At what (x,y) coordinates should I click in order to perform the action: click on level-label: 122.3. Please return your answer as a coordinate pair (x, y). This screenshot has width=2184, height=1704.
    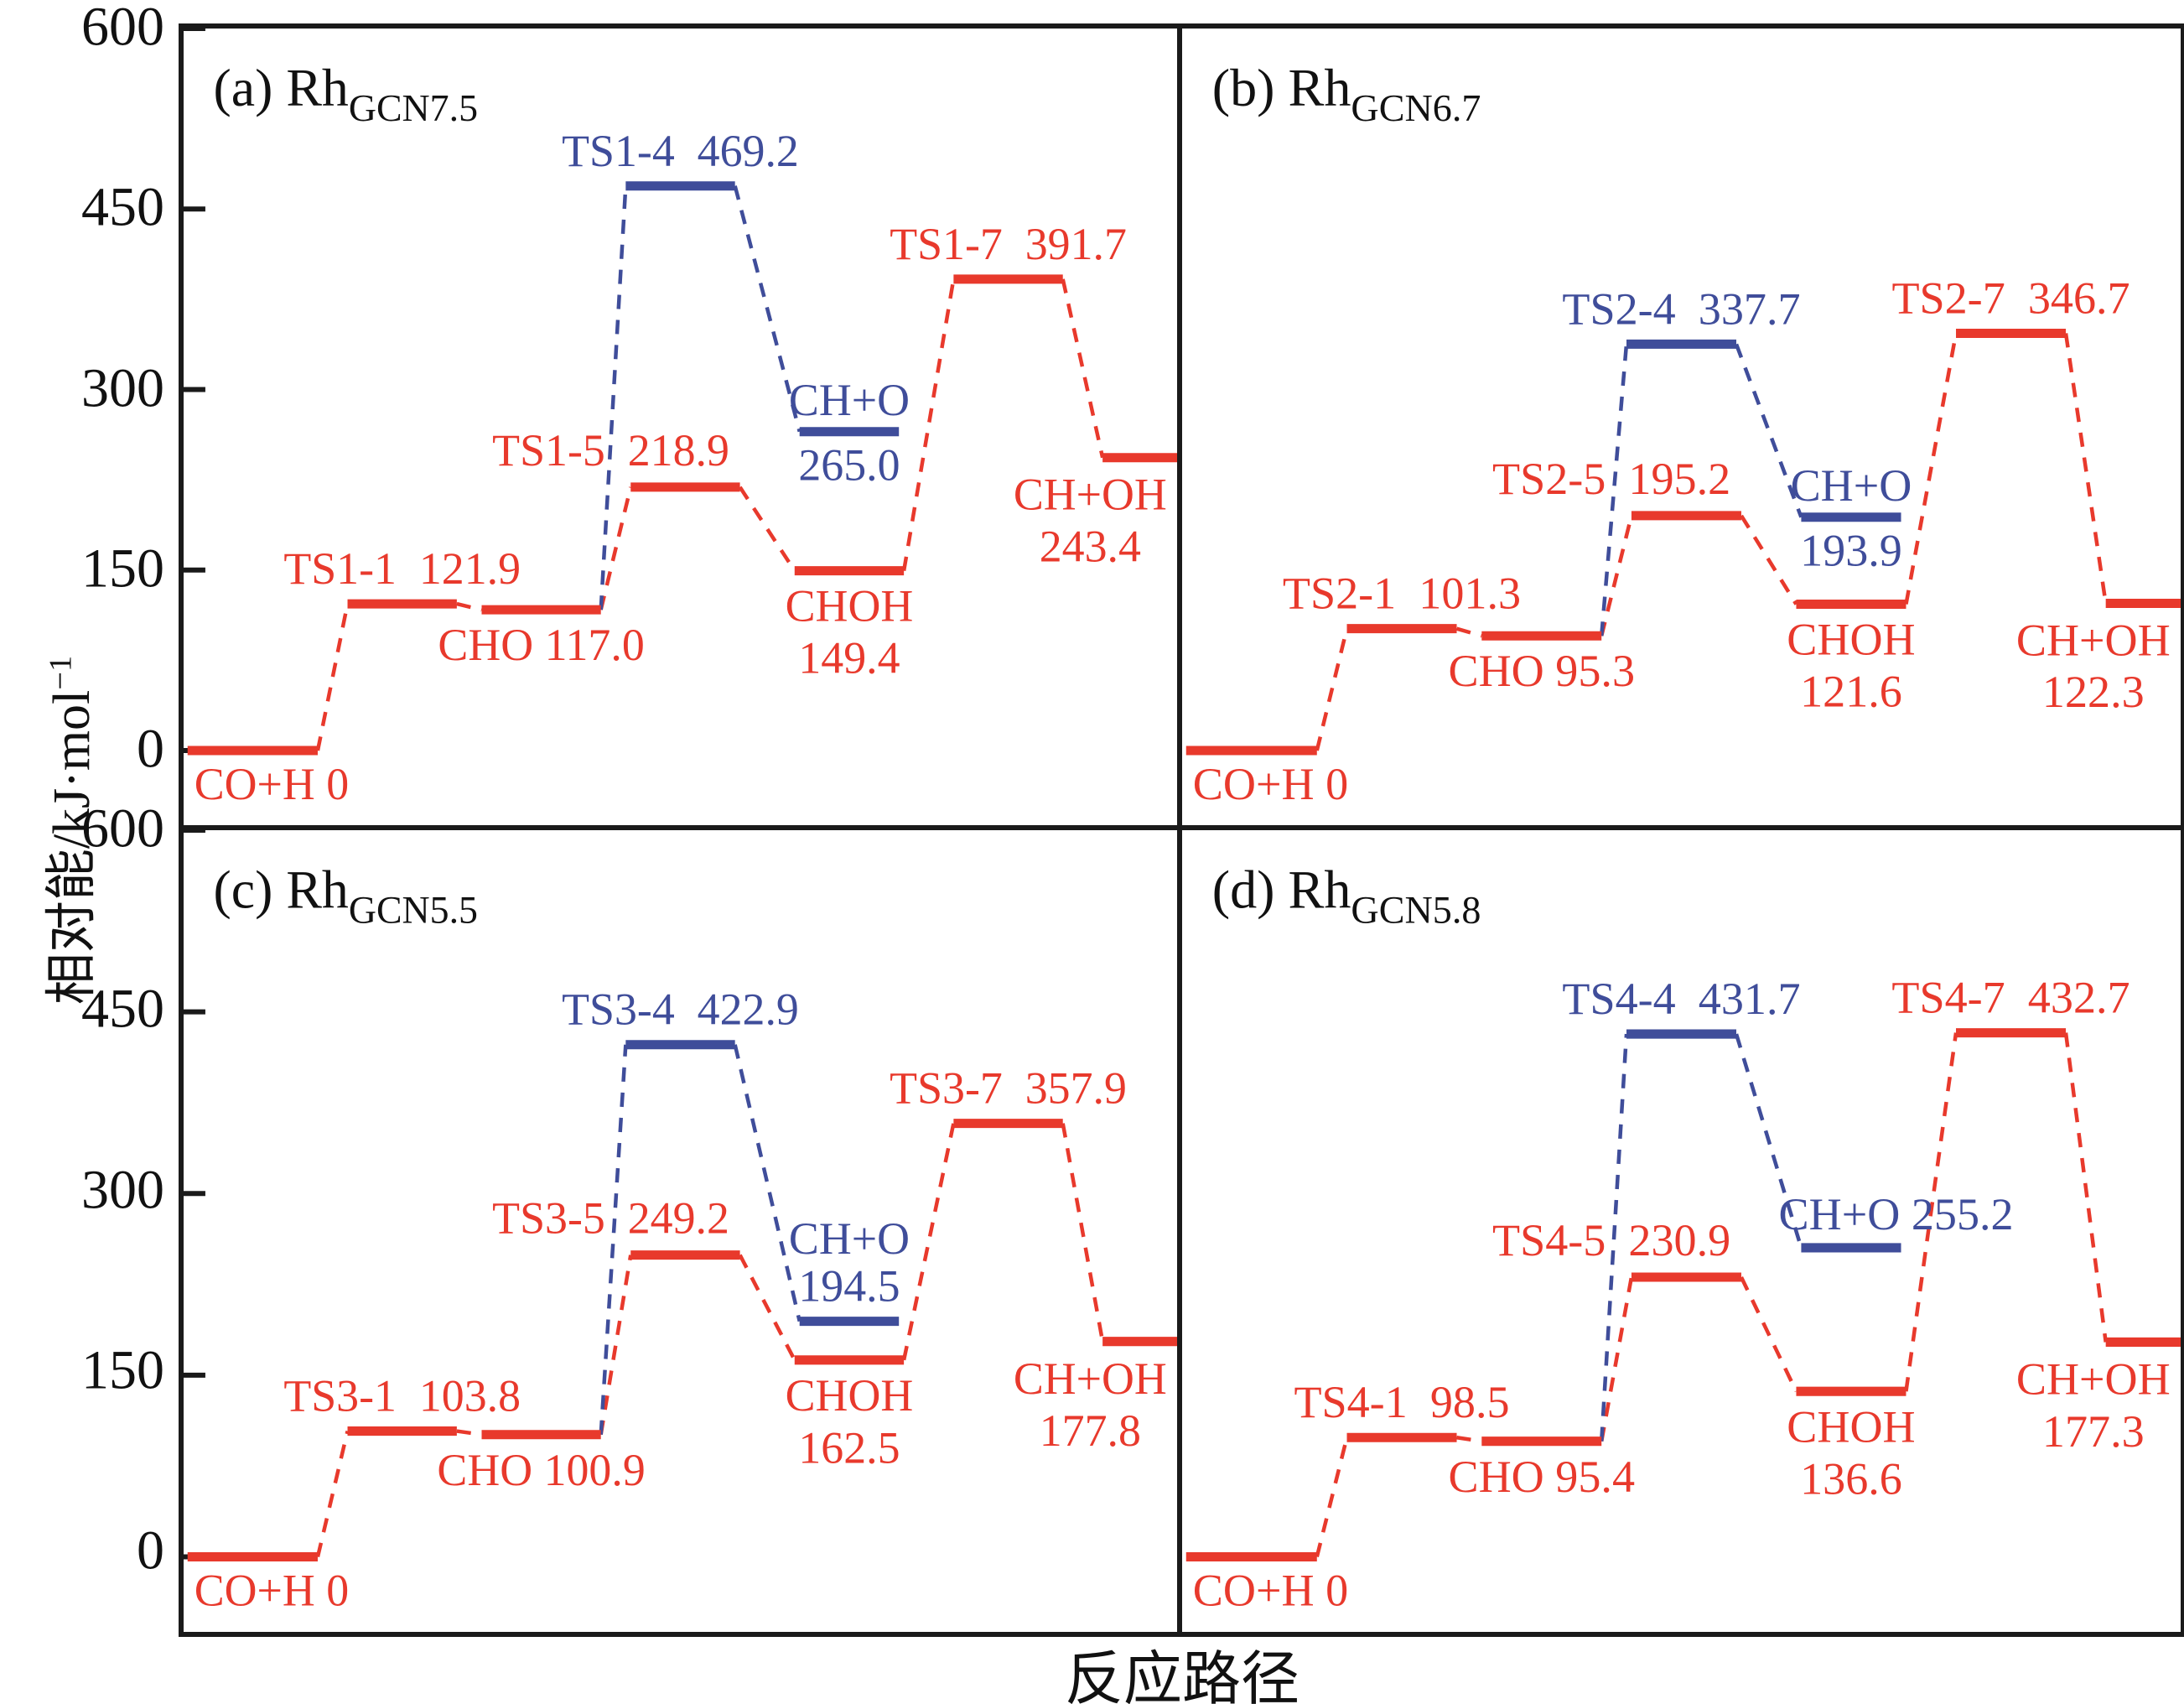
    Looking at the image, I should click on (2093, 692).